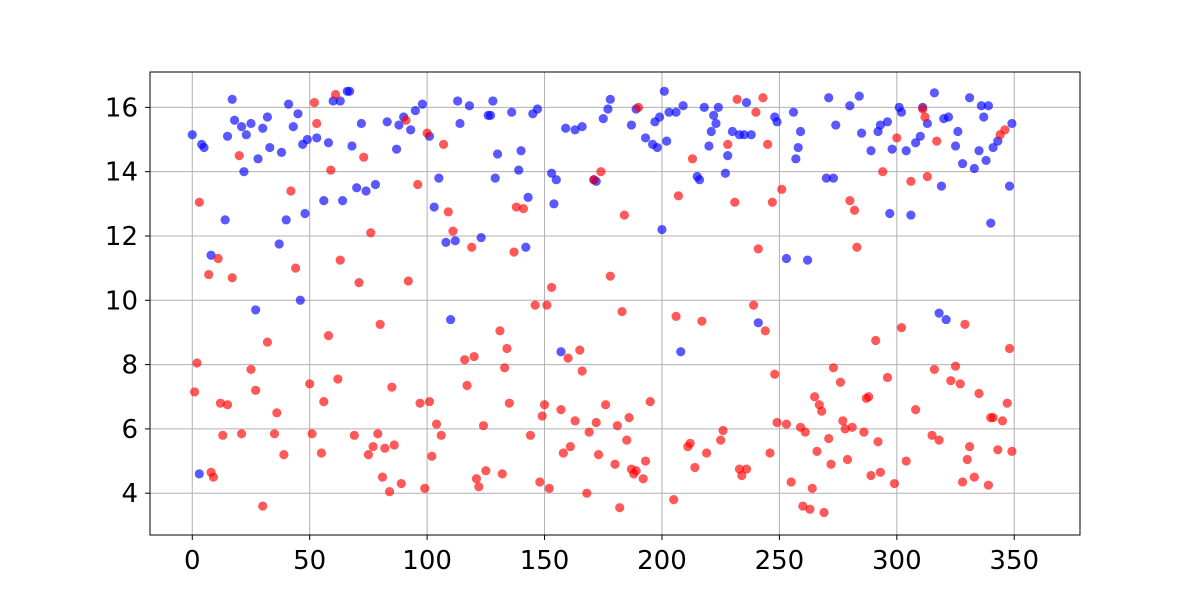  Describe the element at coordinates (309, 561) in the screenshot. I see `x-tick-label: 50` at that location.